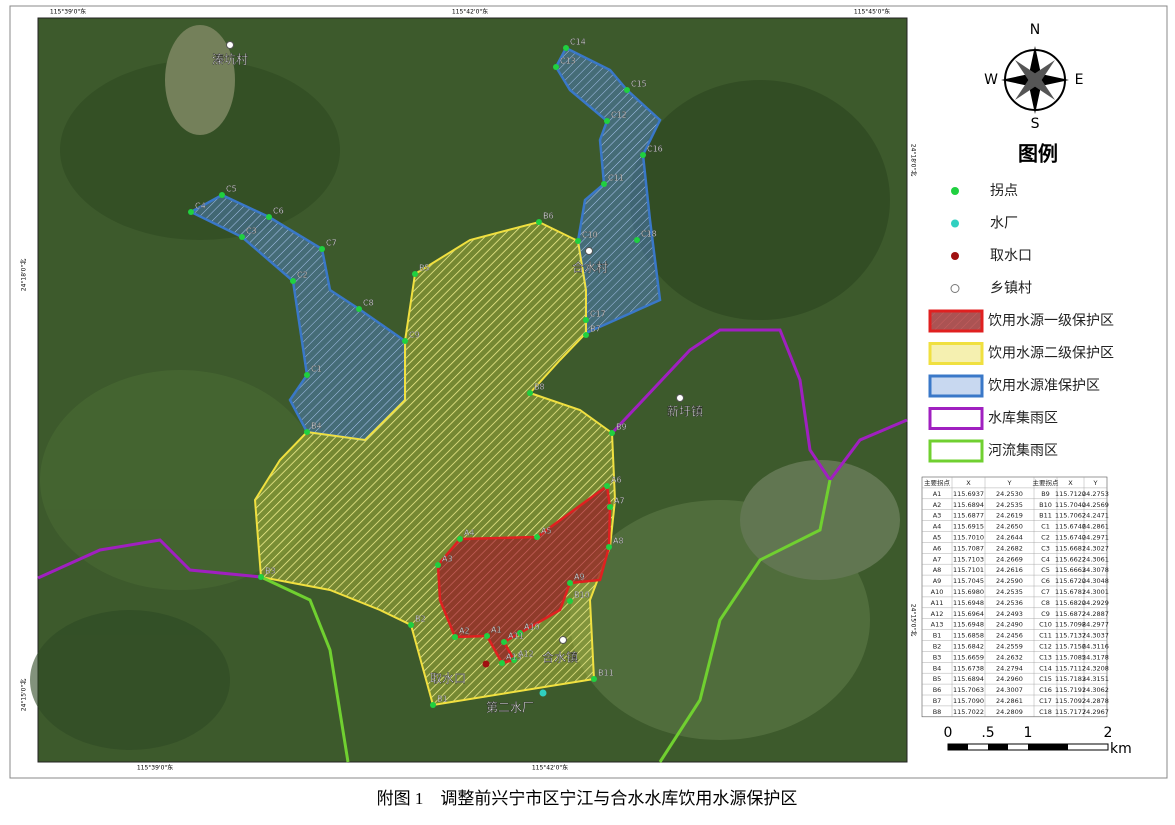 The height and width of the screenshot is (825, 1175). I want to click on table-cell: B11, so click(1045, 516).